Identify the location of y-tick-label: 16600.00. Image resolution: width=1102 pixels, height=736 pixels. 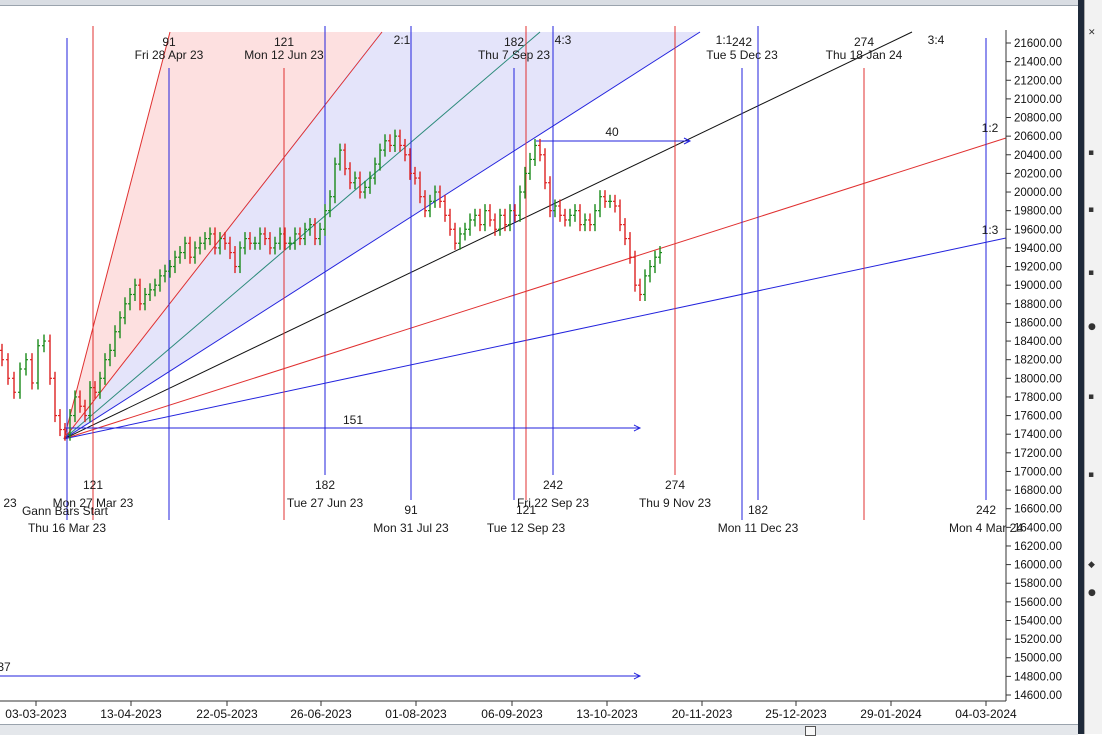
(1038, 510).